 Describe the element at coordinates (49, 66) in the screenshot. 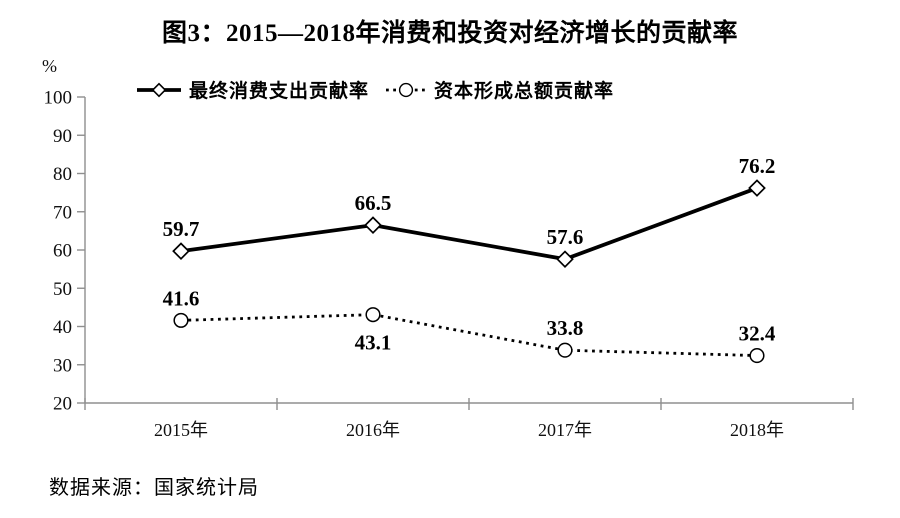

I see `y-axis-unit-label: %` at that location.